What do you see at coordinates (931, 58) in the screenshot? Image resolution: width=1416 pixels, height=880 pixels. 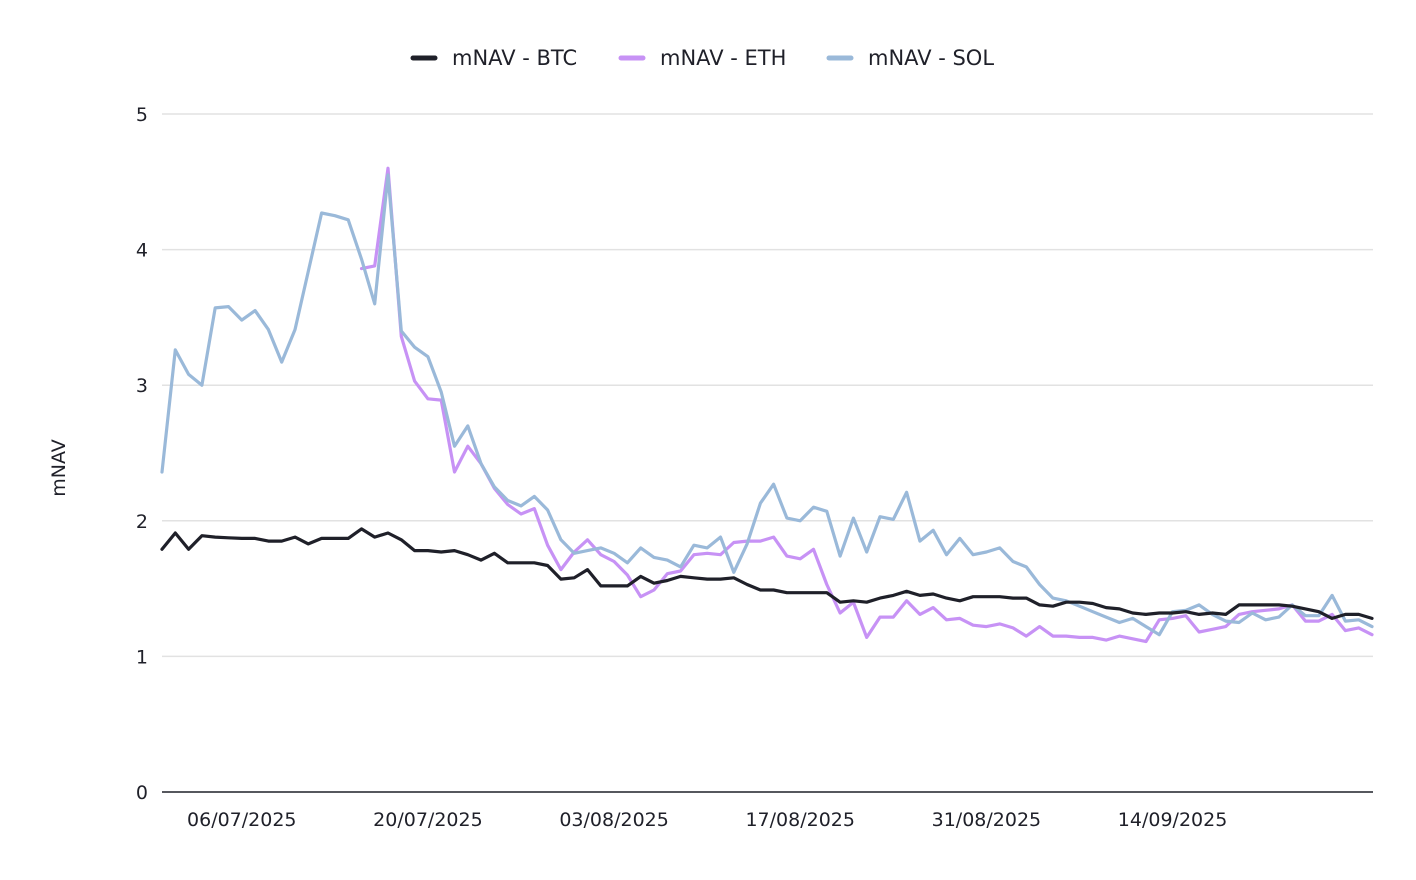 I see `legend-label: mNAV - SOL` at bounding box center [931, 58].